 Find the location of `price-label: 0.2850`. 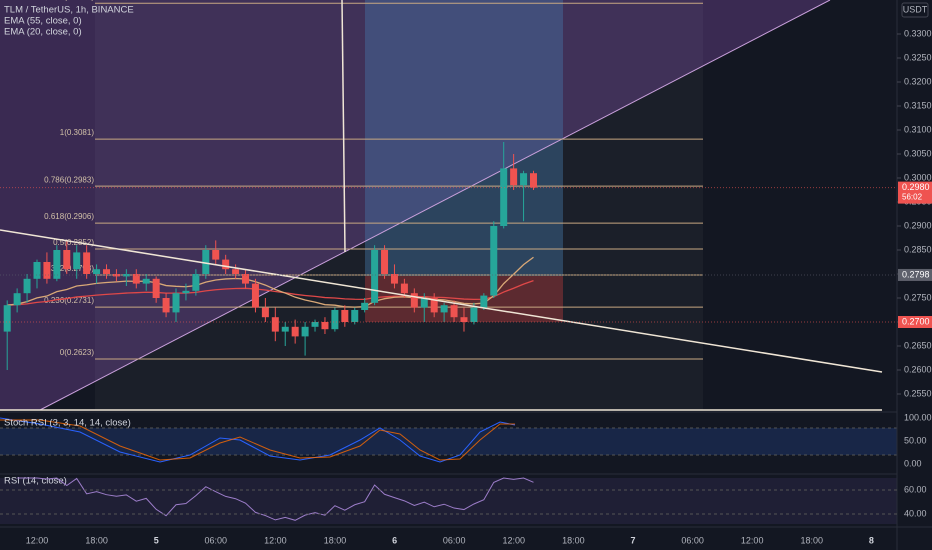

price-label: 0.2850 is located at coordinates (918, 249).